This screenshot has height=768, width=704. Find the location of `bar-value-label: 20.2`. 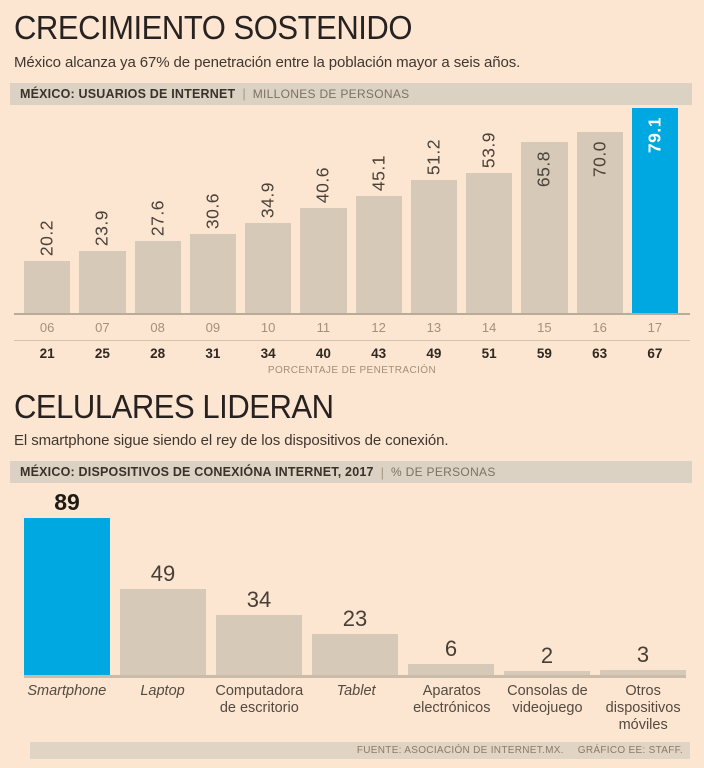

bar-value-label: 20.2 is located at coordinates (46, 237).